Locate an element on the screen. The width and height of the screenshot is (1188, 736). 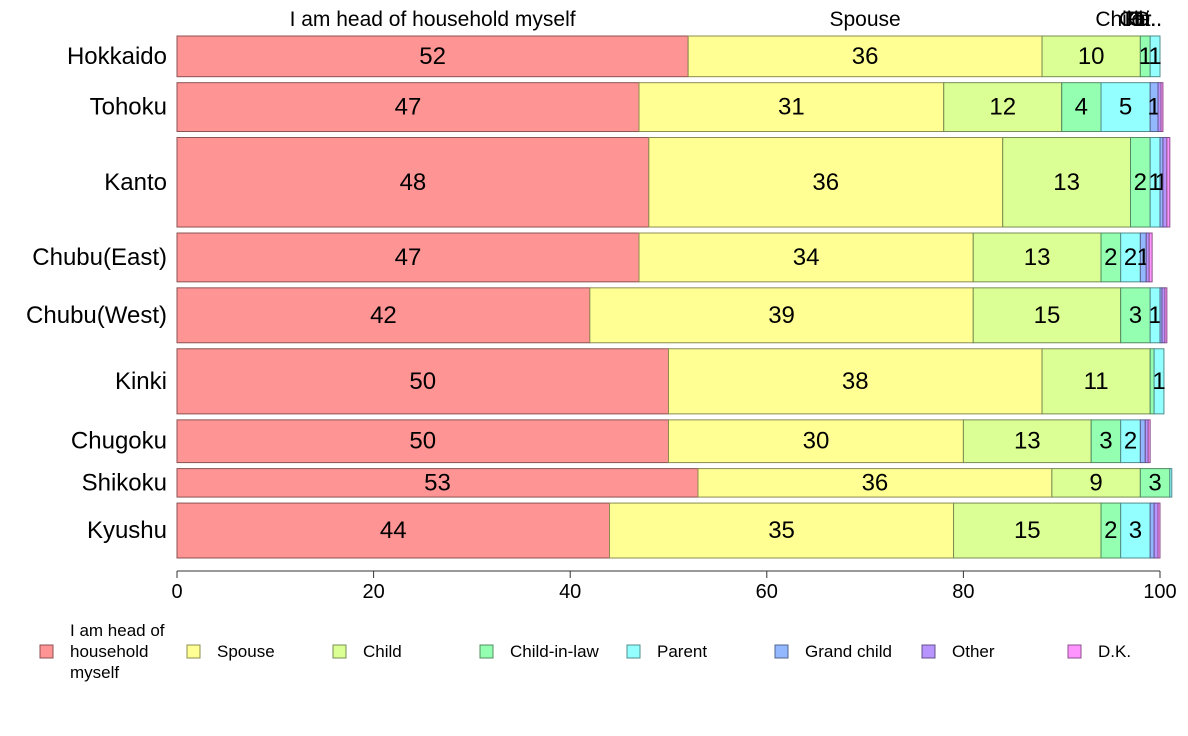
data-label: 4 is located at coordinates (1081, 107).